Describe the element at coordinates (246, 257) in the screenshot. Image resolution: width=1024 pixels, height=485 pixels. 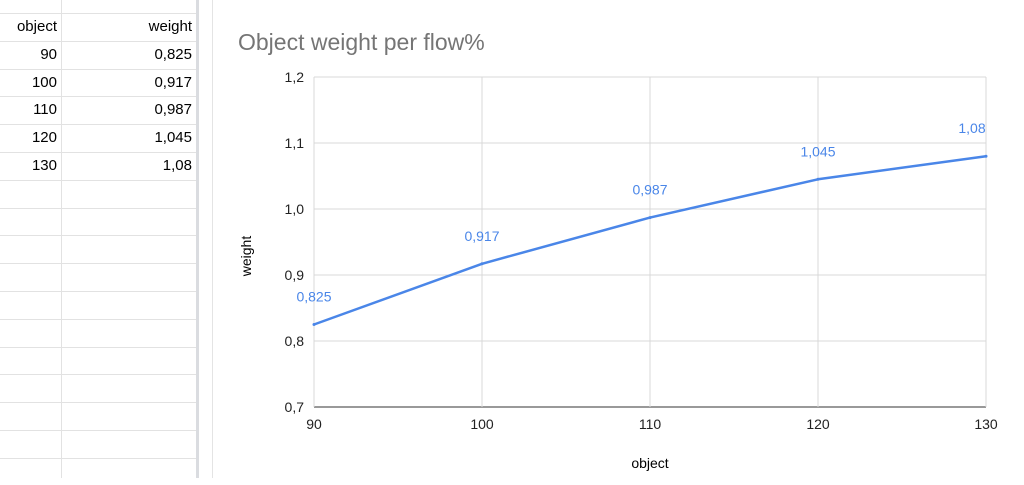
I see `y-axis-title: weight` at that location.